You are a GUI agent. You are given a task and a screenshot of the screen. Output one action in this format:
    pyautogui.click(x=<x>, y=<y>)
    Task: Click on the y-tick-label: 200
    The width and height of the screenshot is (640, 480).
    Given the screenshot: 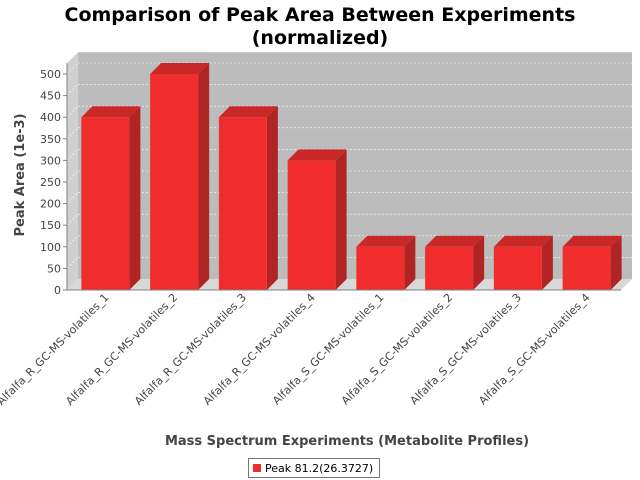 What is the action you would take?
    pyautogui.click(x=50, y=204)
    